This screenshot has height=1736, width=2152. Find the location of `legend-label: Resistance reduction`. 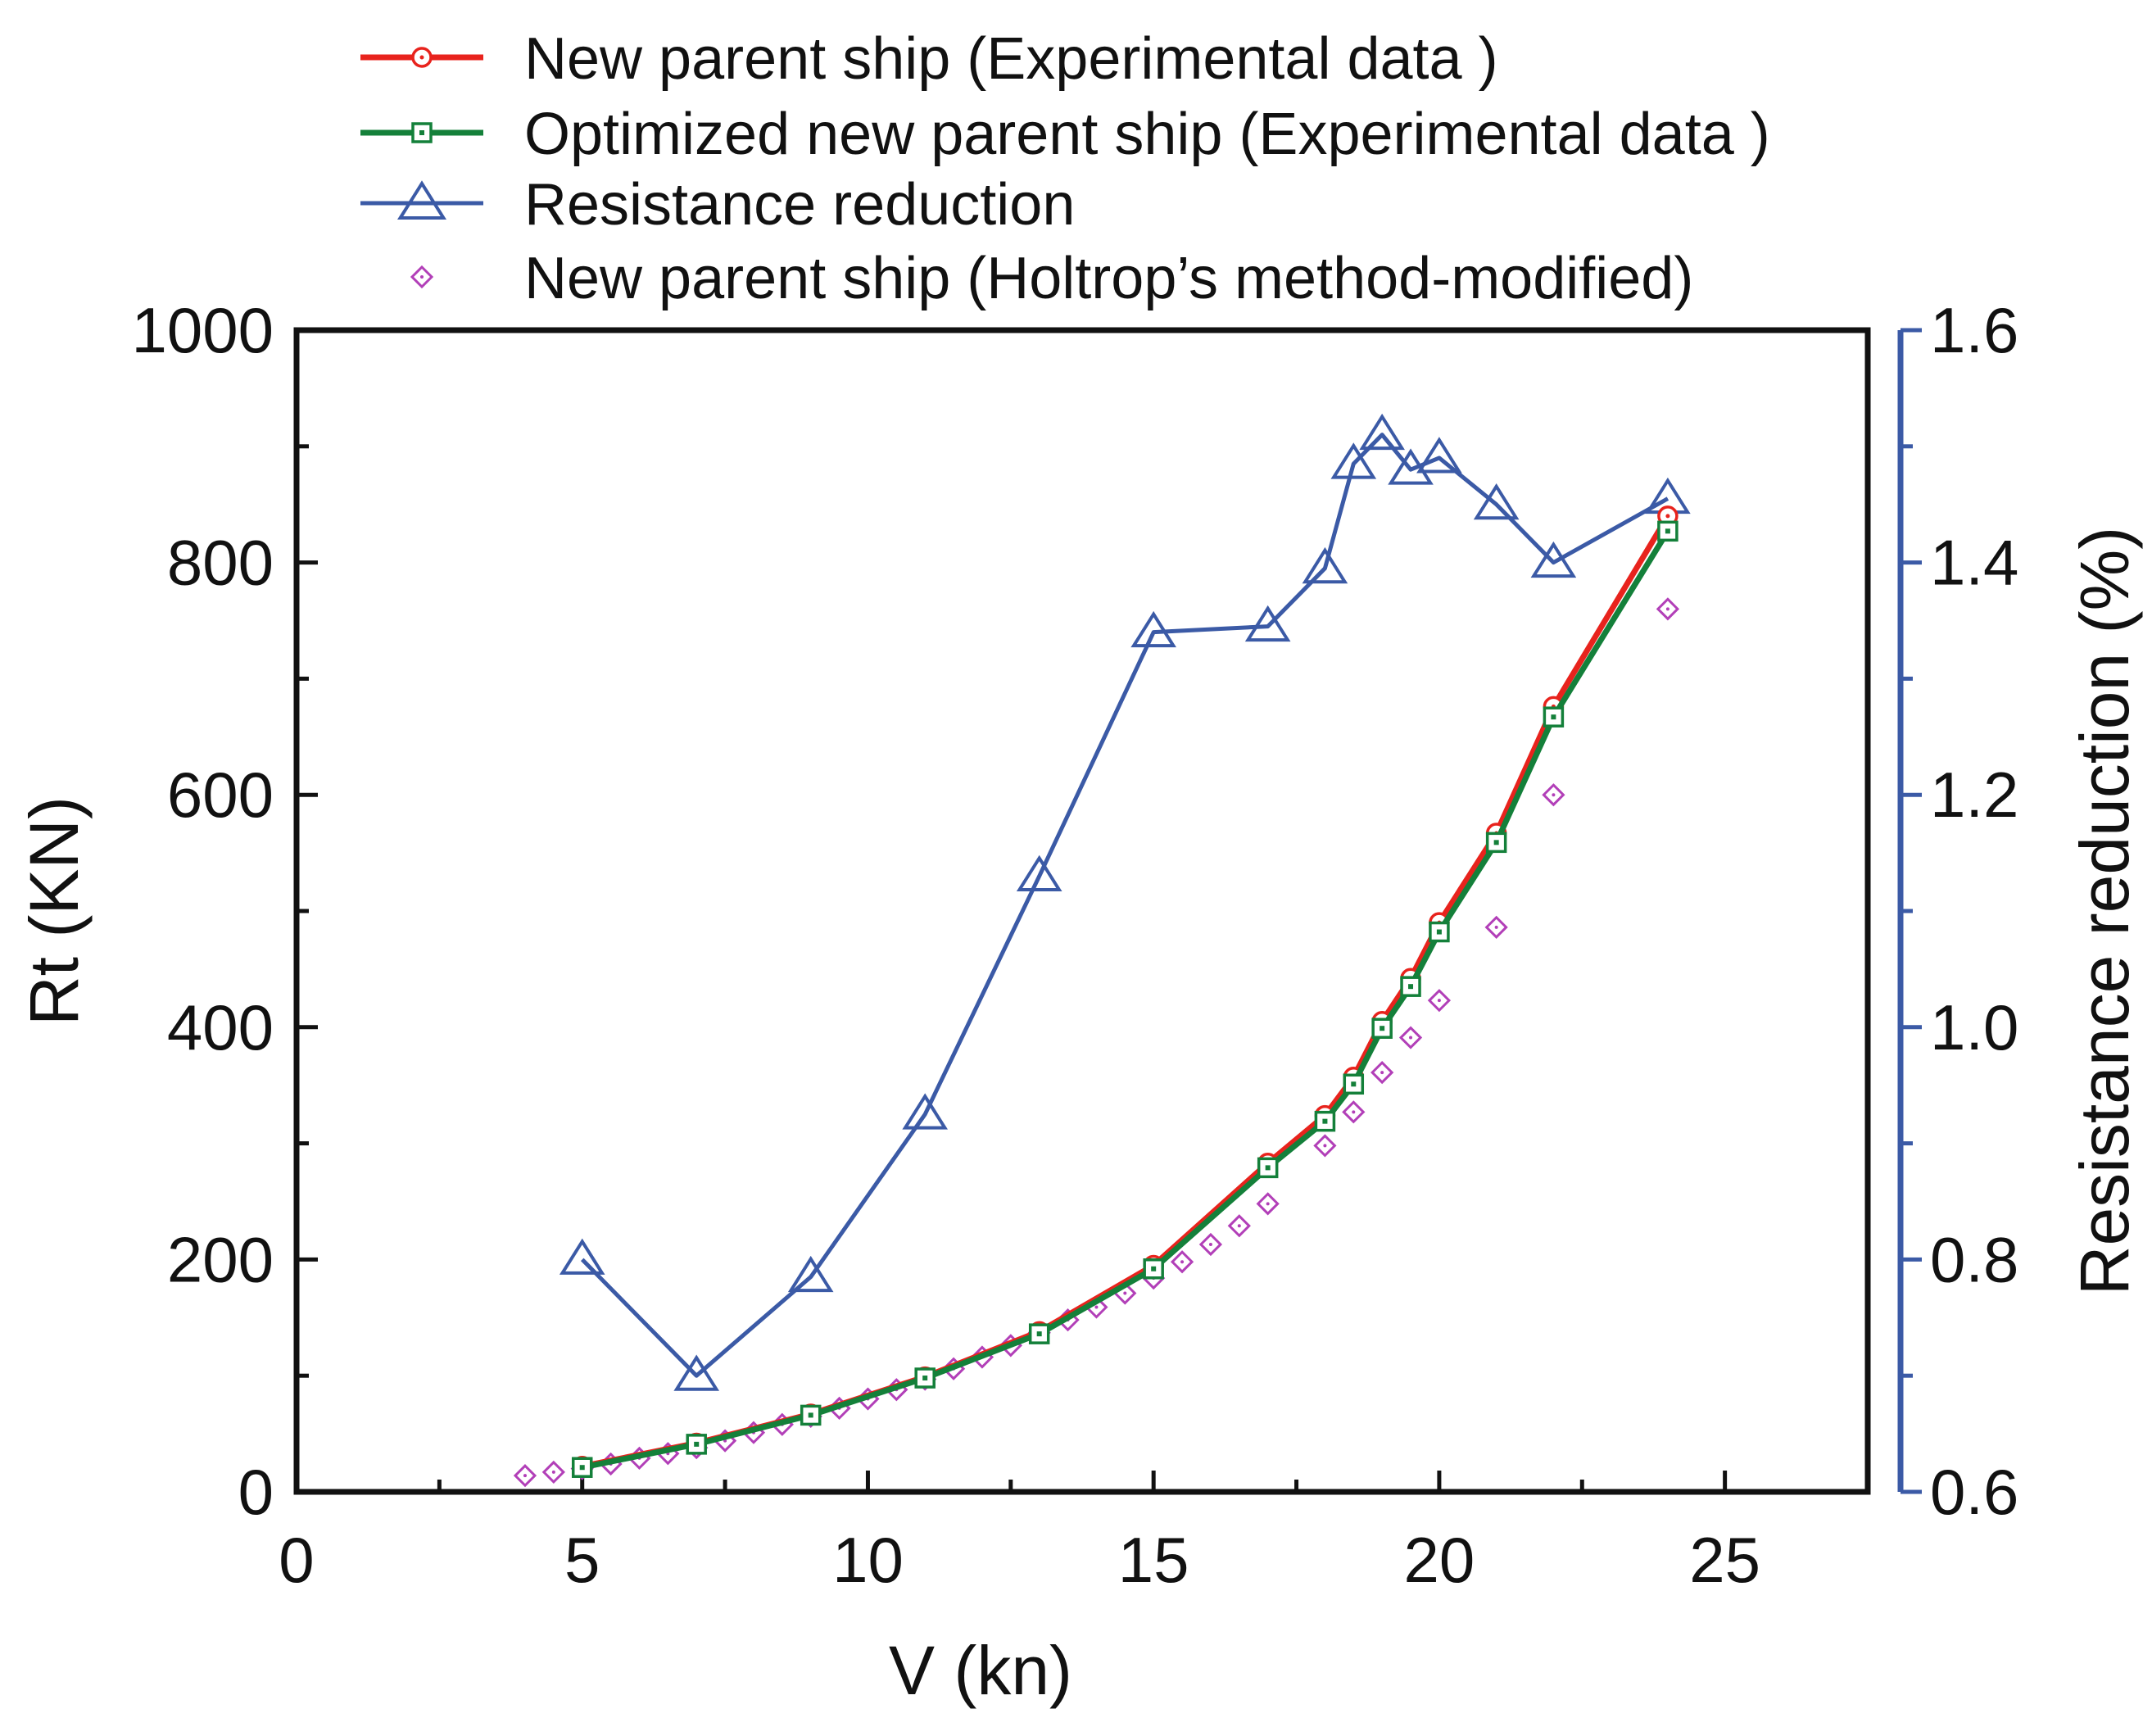

legend-label: Resistance reduction is located at coordinates (799, 205).